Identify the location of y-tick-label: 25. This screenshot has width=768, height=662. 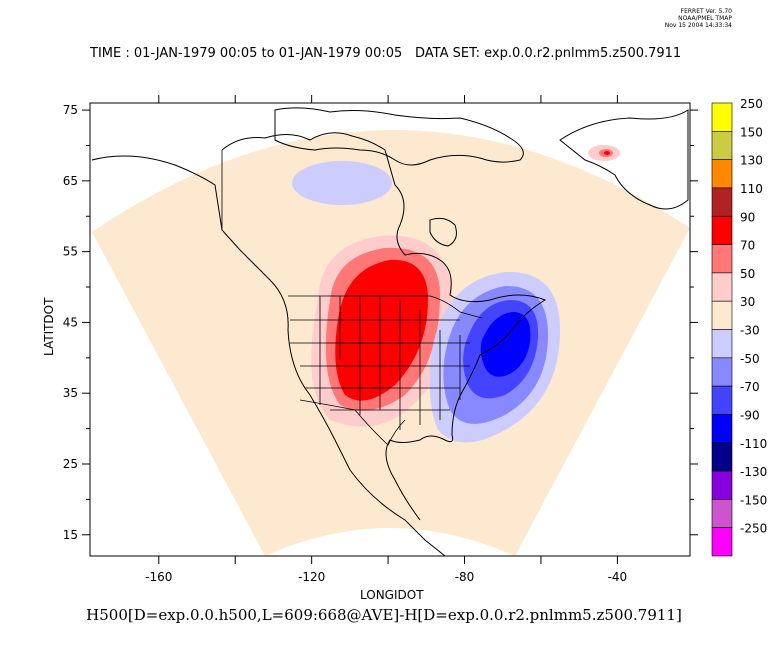
(70, 464).